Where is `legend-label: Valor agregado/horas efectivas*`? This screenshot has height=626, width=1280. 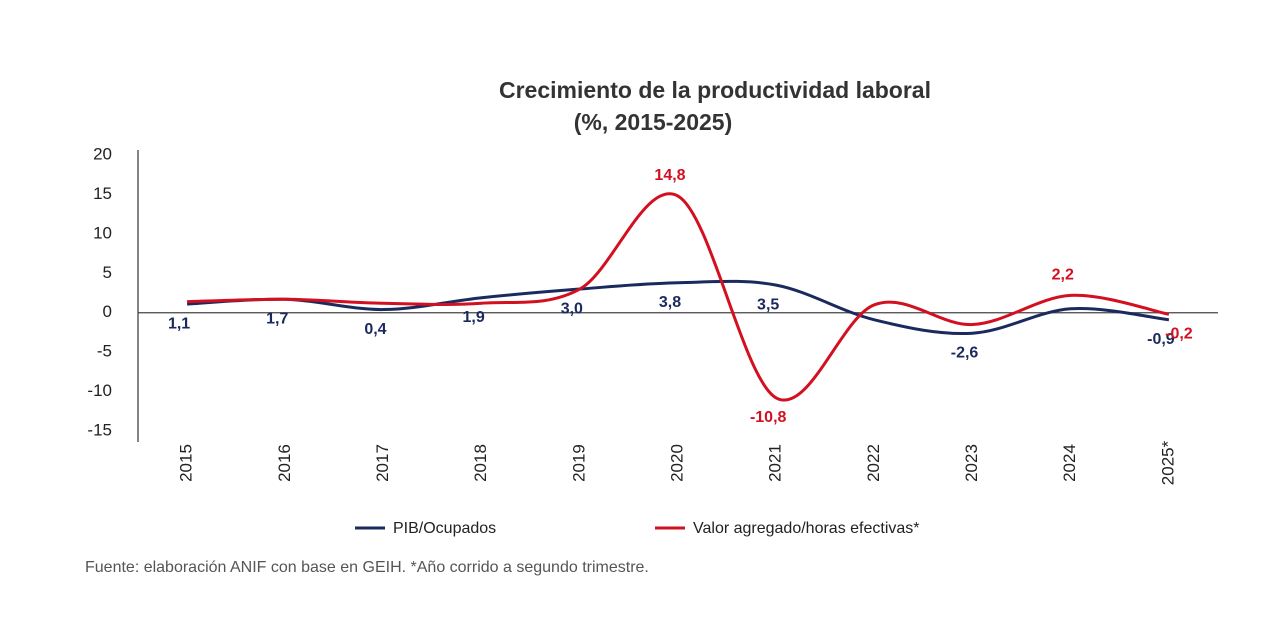 legend-label: Valor agregado/horas efectivas* is located at coordinates (806, 528).